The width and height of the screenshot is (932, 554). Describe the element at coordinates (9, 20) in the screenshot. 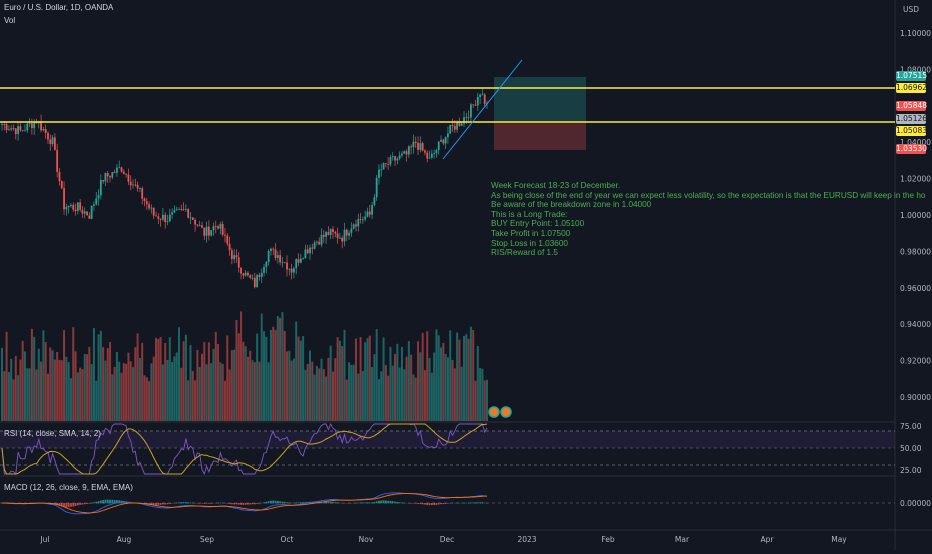

I see `volume-label: Vol` at that location.